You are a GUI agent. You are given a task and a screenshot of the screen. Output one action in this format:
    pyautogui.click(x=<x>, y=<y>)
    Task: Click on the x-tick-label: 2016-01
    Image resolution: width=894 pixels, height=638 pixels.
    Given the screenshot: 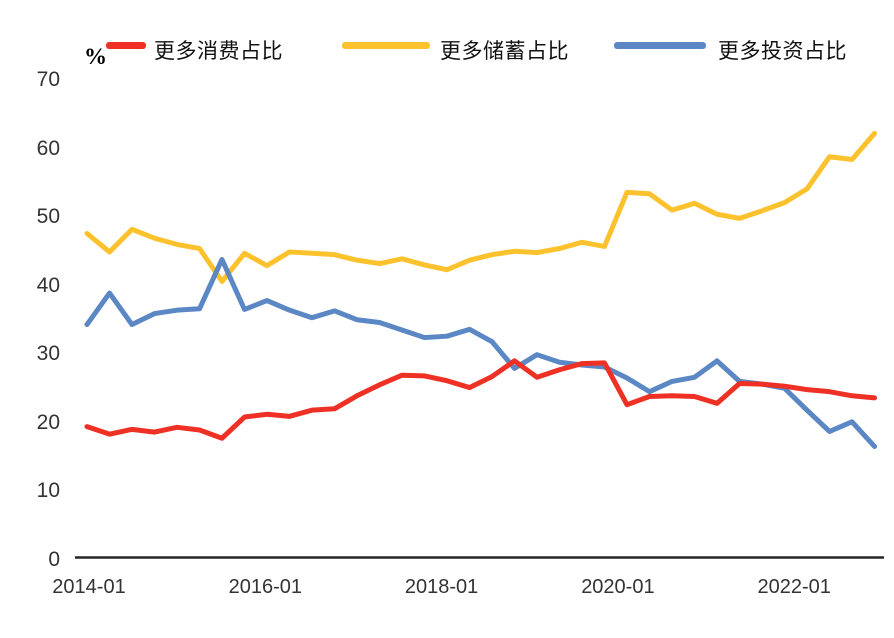 What is the action you would take?
    pyautogui.click(x=265, y=587)
    